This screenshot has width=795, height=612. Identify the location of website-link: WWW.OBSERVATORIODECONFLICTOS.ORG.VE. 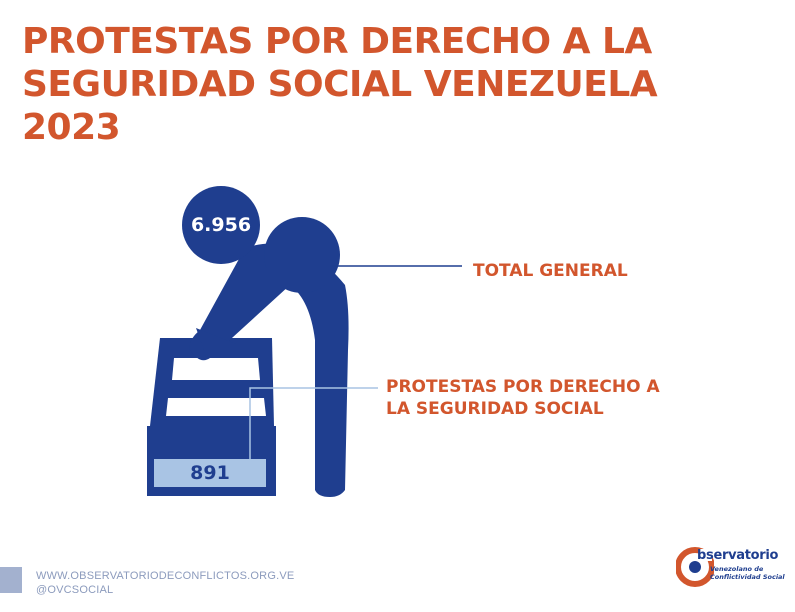
(165, 576).